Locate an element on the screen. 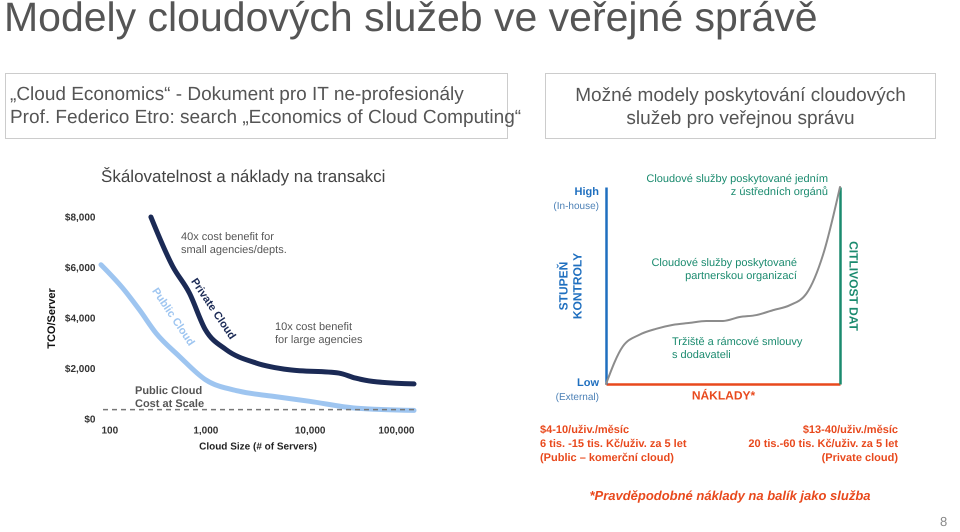 The image size is (960, 532). y-axis-title: TCO/Server is located at coordinates (52, 318).